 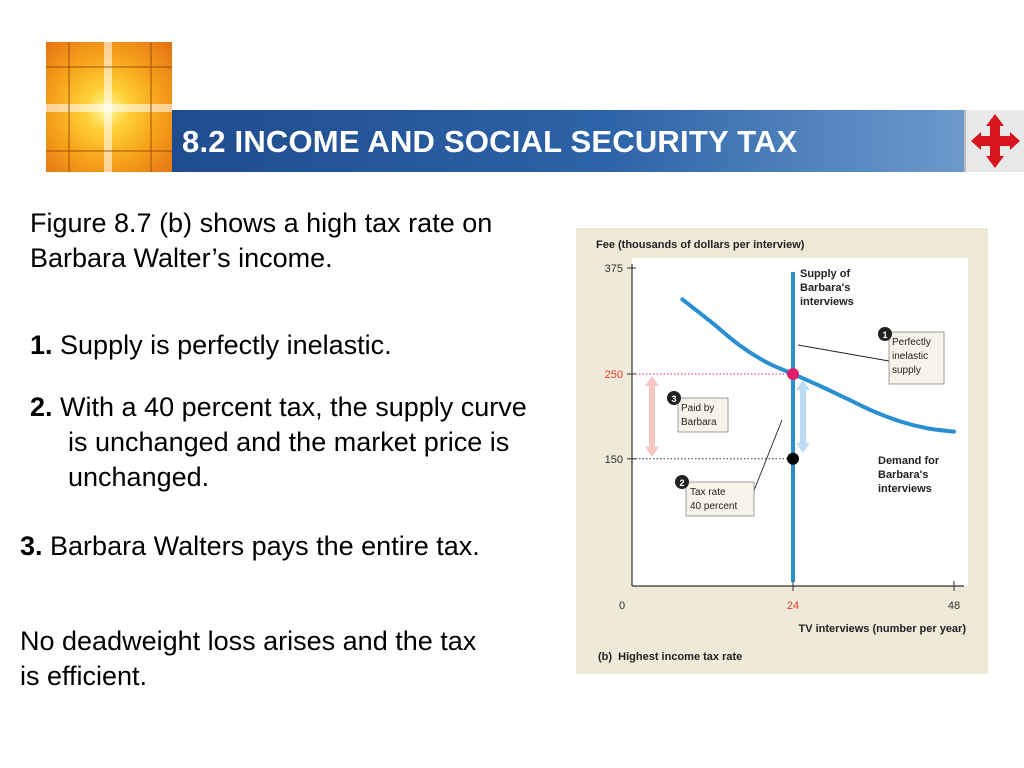 What do you see at coordinates (910, 356) in the screenshot?
I see `svg-text: inelastic` at bounding box center [910, 356].